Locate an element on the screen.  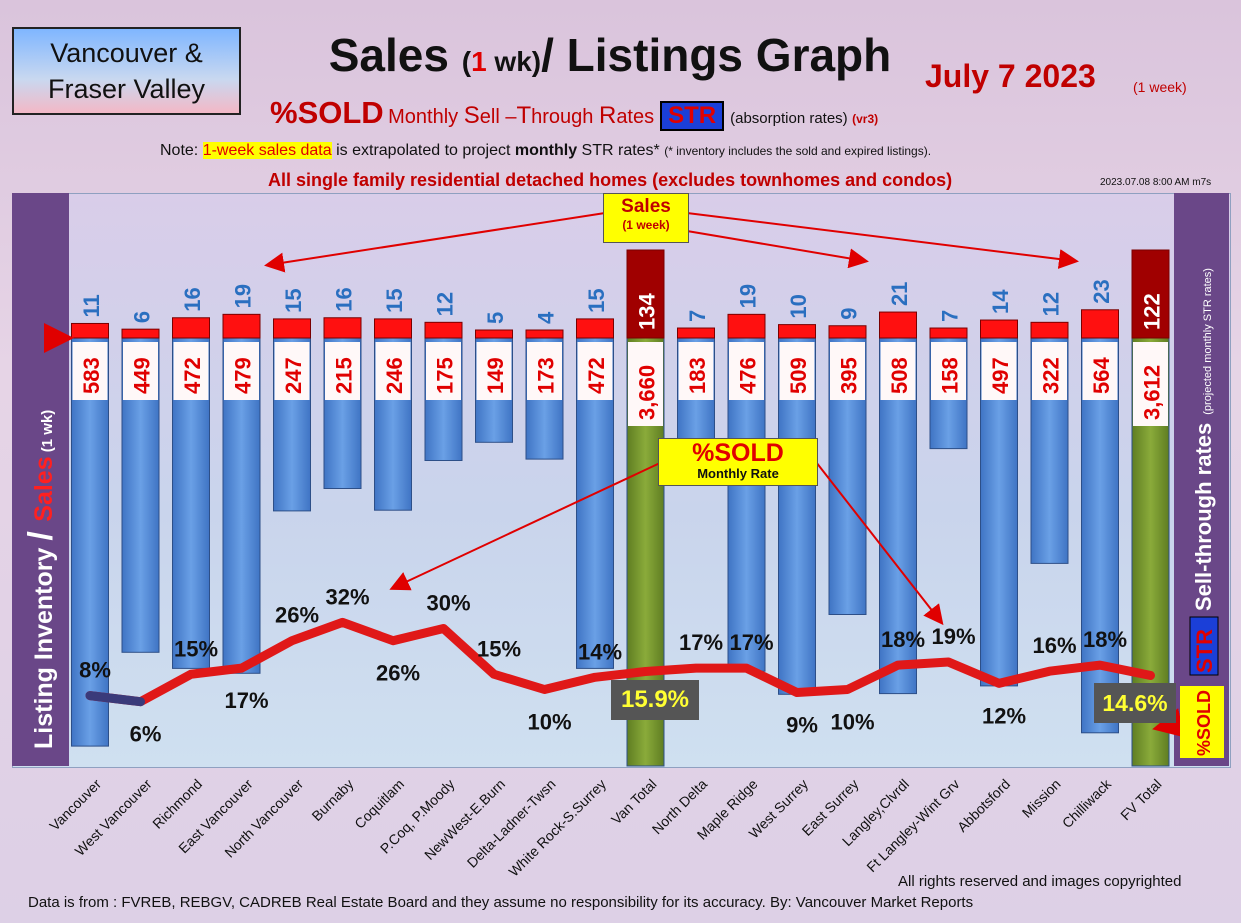
note-bold: monthly is located at coordinates (546, 150).